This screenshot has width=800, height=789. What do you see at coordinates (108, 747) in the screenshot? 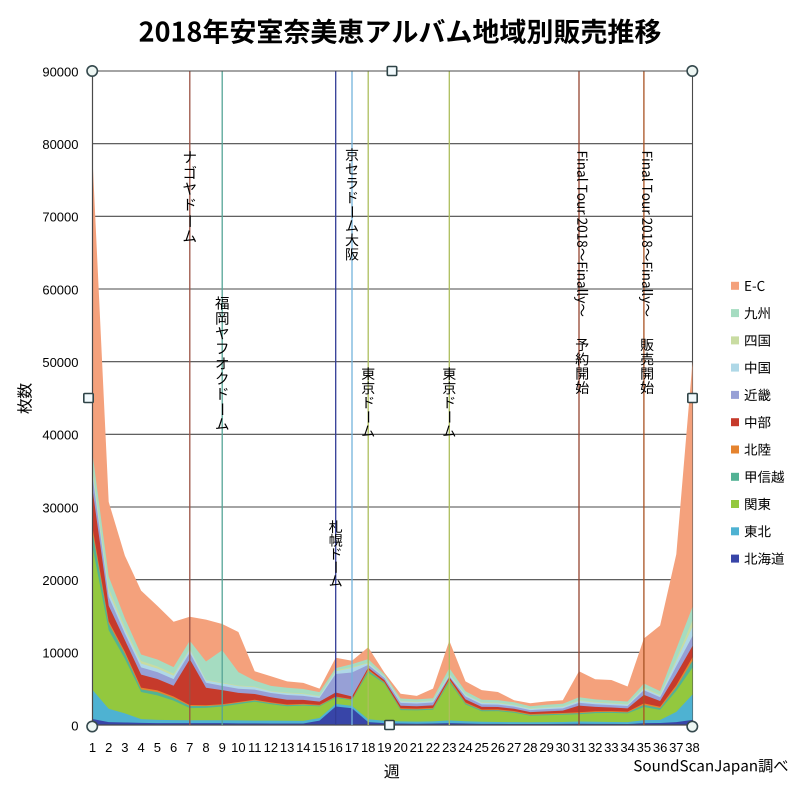
I see `svg-text: 2` at bounding box center [108, 747].